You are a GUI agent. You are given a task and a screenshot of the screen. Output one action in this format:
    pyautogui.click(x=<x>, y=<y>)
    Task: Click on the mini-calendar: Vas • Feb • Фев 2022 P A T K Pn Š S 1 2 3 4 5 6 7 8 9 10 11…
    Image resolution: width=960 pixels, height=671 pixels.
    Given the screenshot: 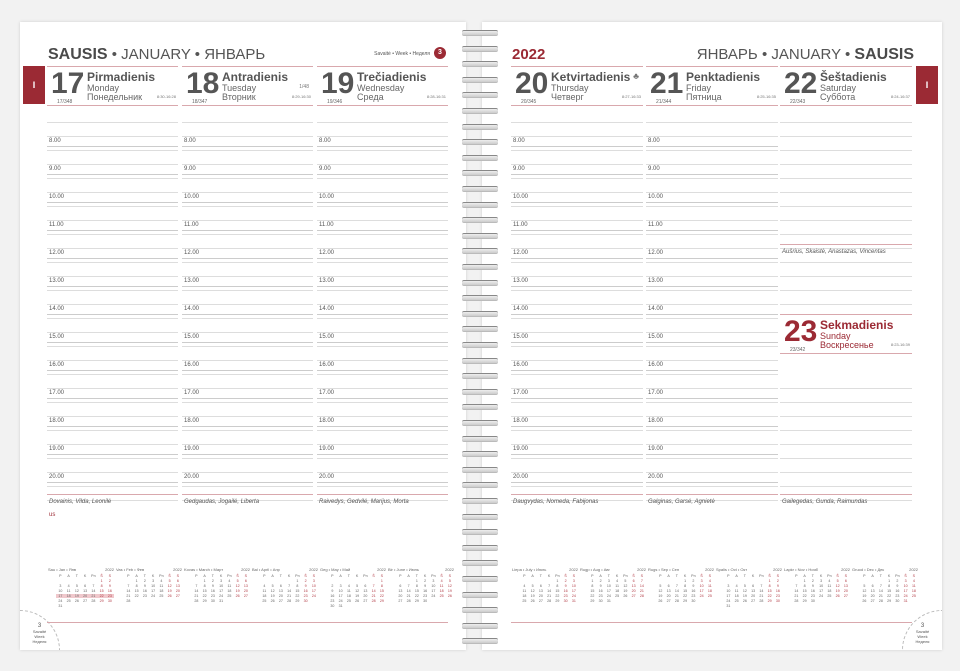 What is the action you would take?
    pyautogui.click(x=149, y=585)
    